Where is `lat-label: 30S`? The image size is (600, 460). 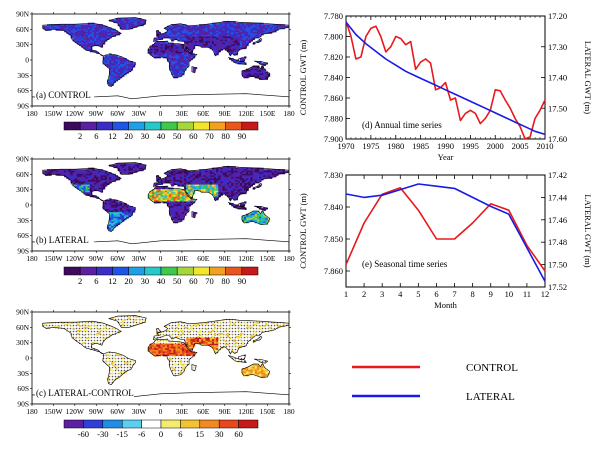
lat-label: 30S is located at coordinates (23, 75).